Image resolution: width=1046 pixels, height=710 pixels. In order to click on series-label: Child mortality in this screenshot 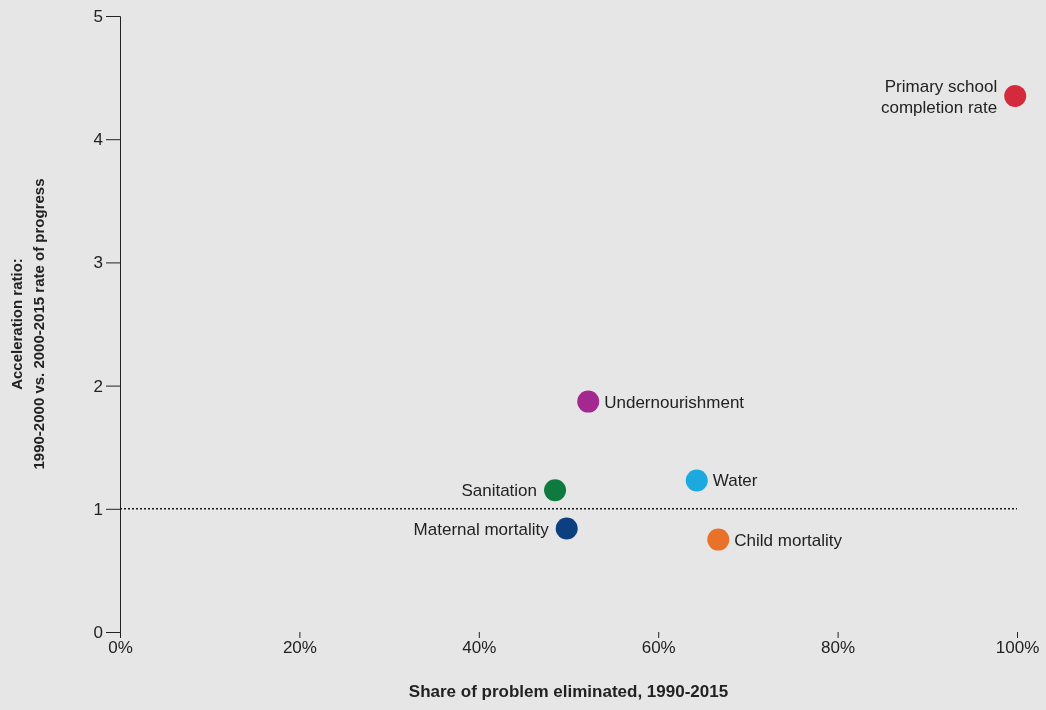, I will do `click(788, 540)`.